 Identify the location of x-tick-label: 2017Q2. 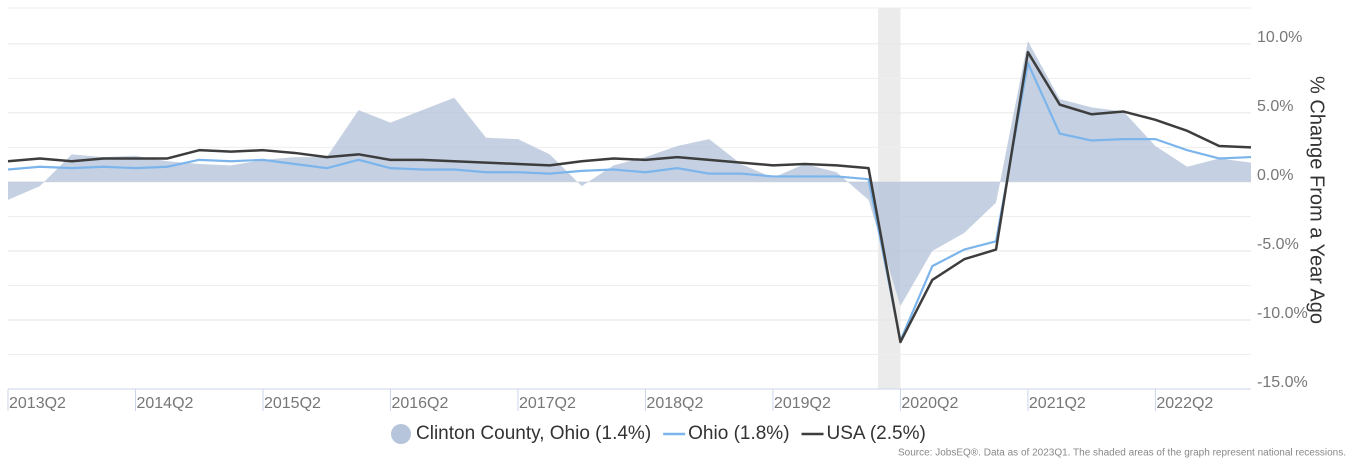
(547, 403).